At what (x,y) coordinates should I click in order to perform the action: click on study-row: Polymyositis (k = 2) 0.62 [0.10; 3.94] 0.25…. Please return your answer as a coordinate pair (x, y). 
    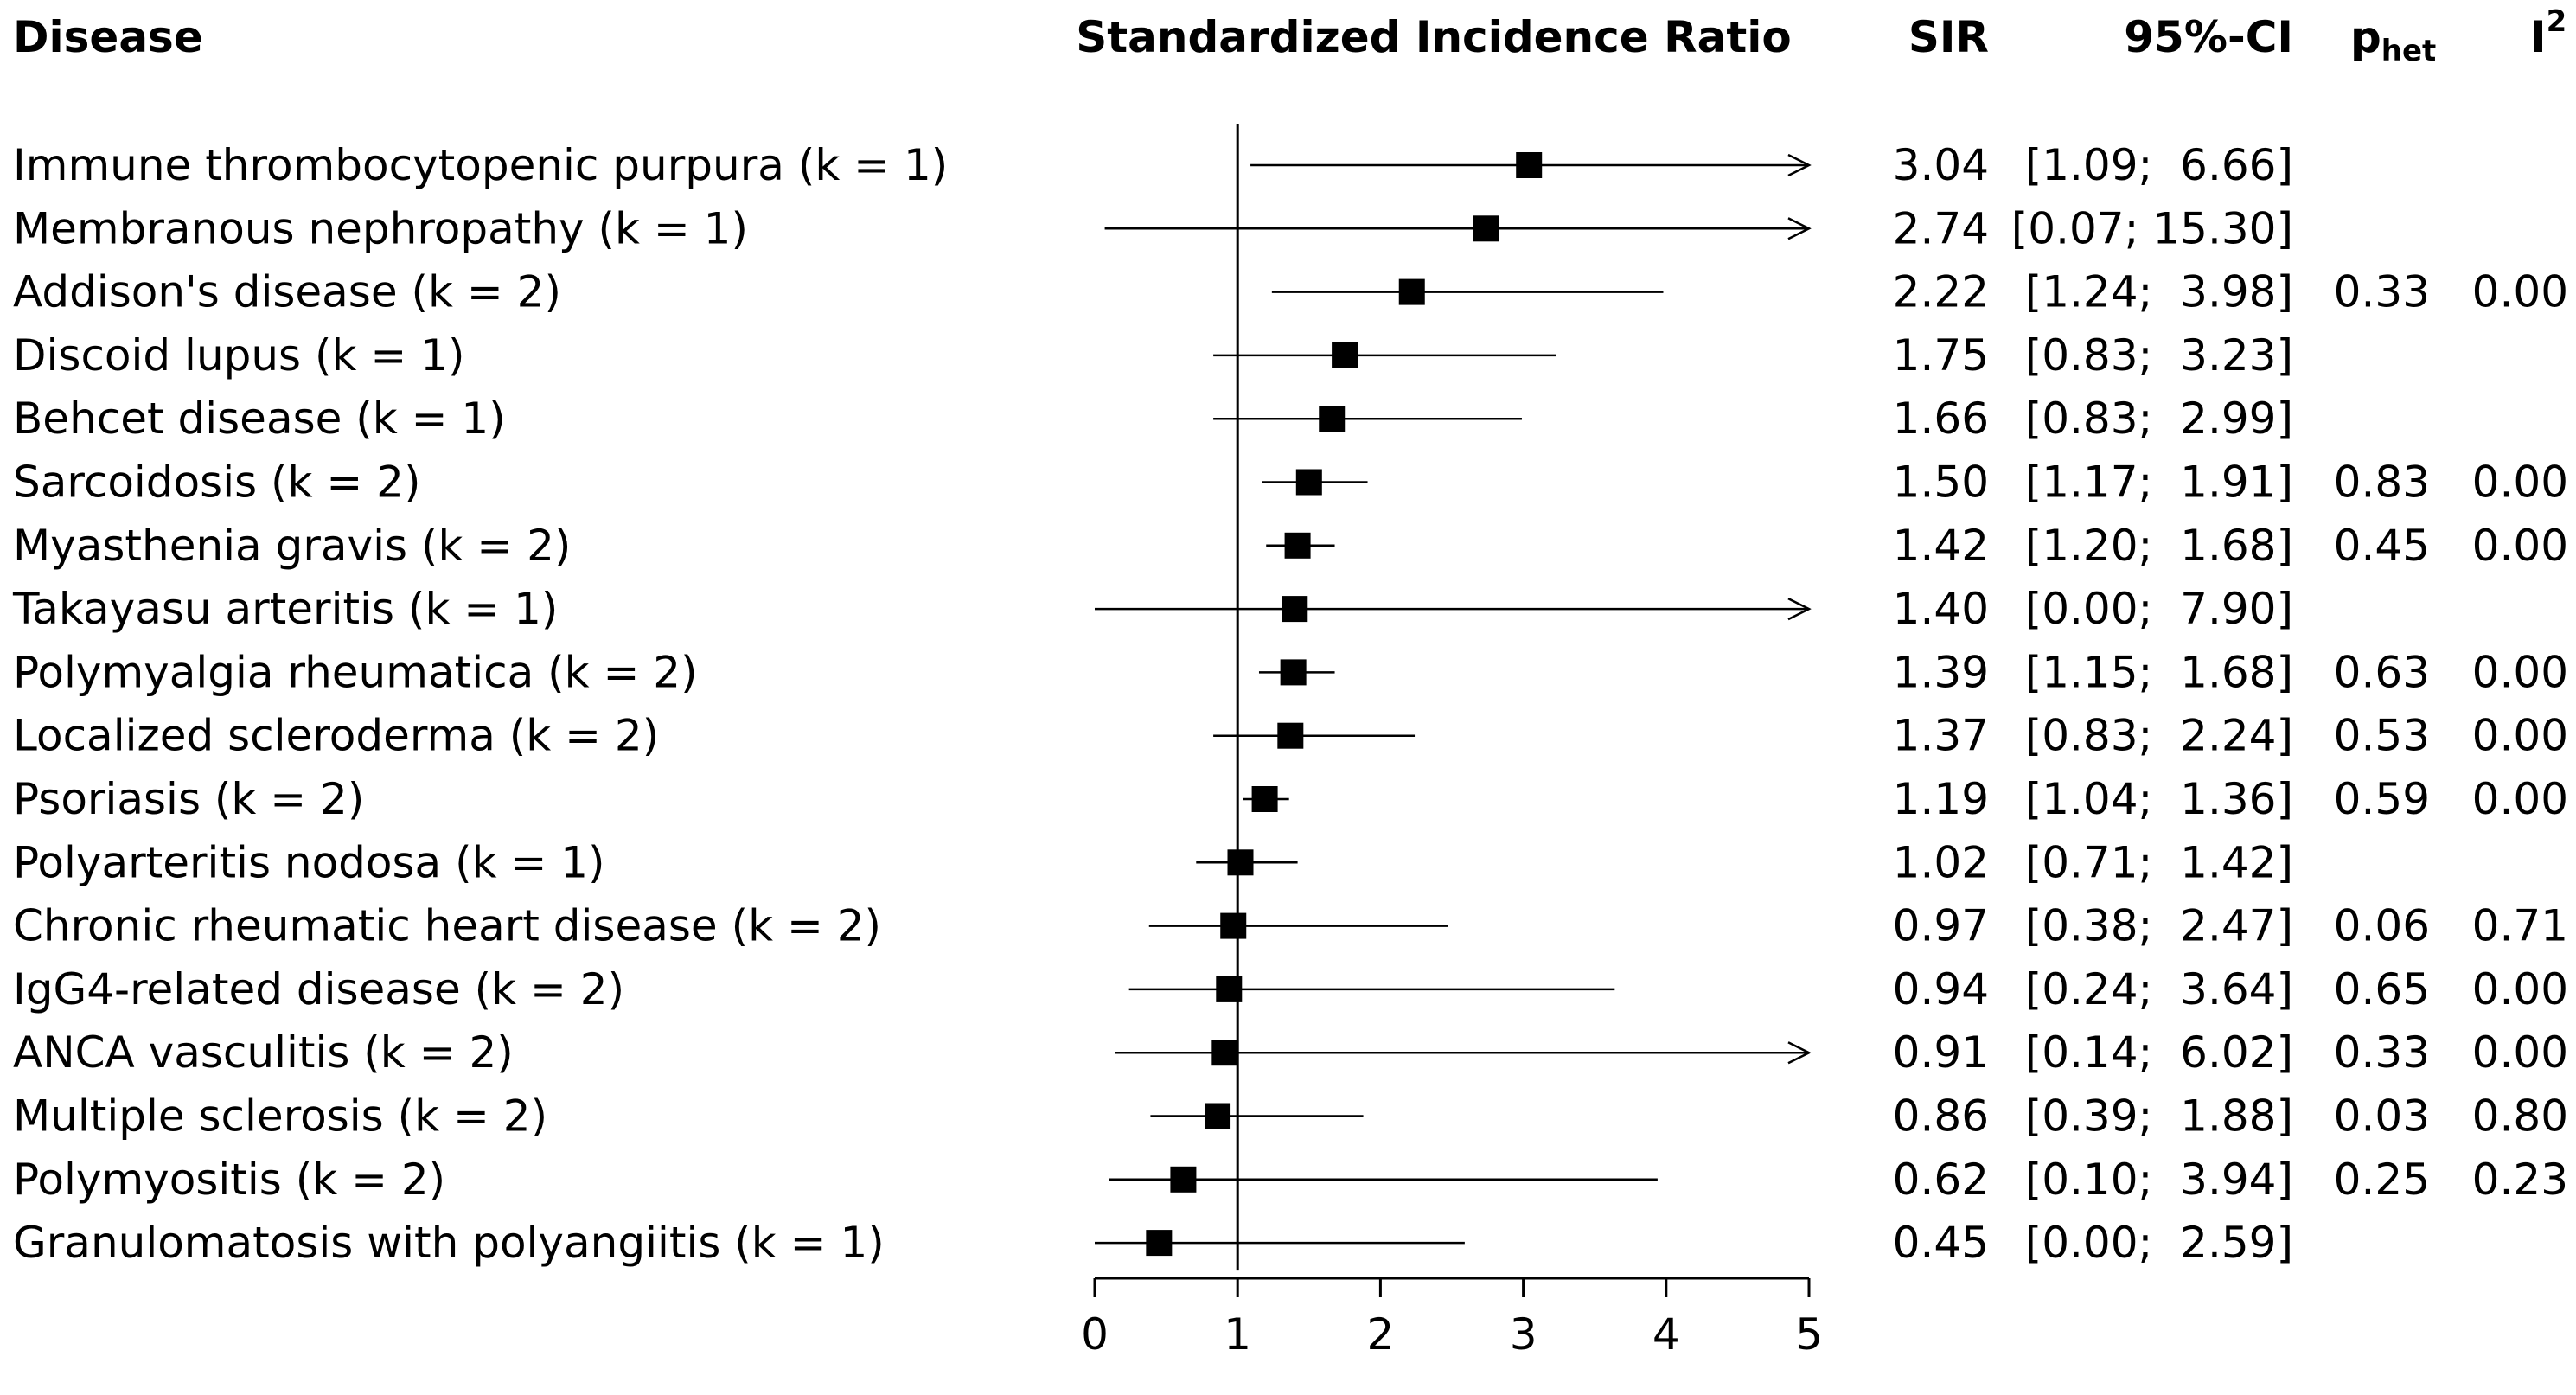
    Looking at the image, I should click on (1291, 1180).